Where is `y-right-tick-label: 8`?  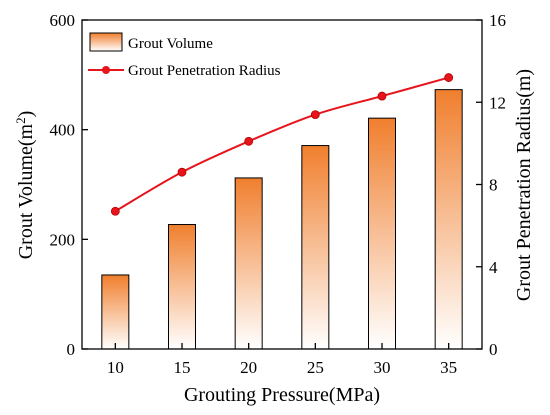
y-right-tick-label: 8 is located at coordinates (493, 185).